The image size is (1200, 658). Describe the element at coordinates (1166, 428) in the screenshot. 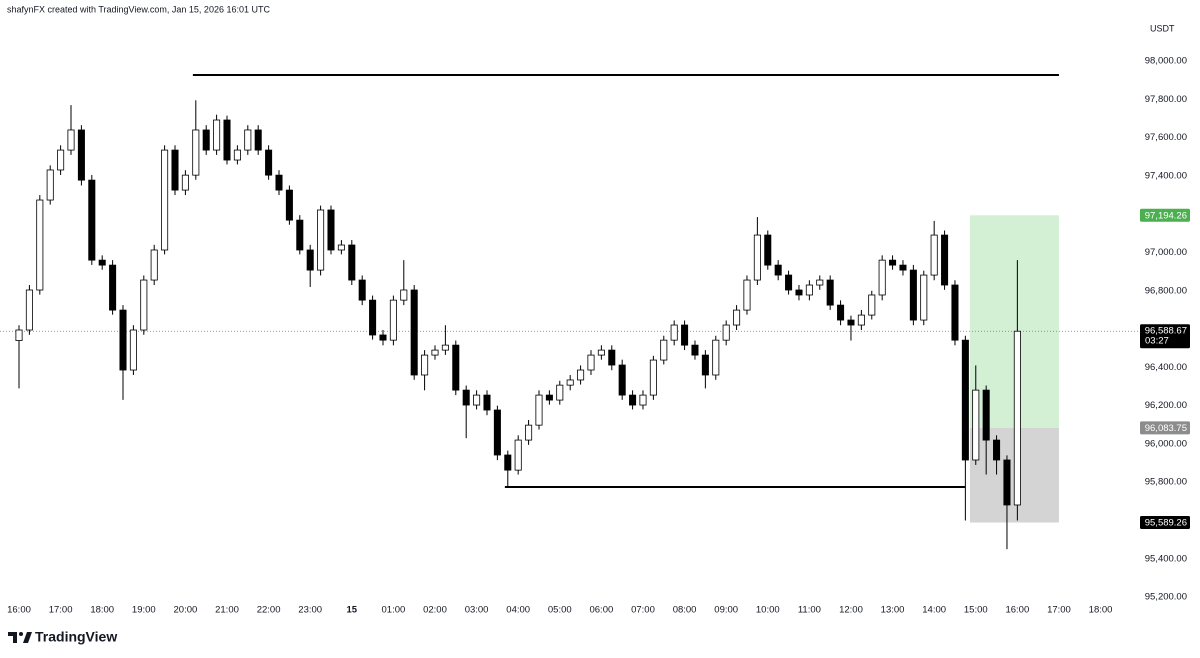

I see `entry-label: 96,083.75` at that location.